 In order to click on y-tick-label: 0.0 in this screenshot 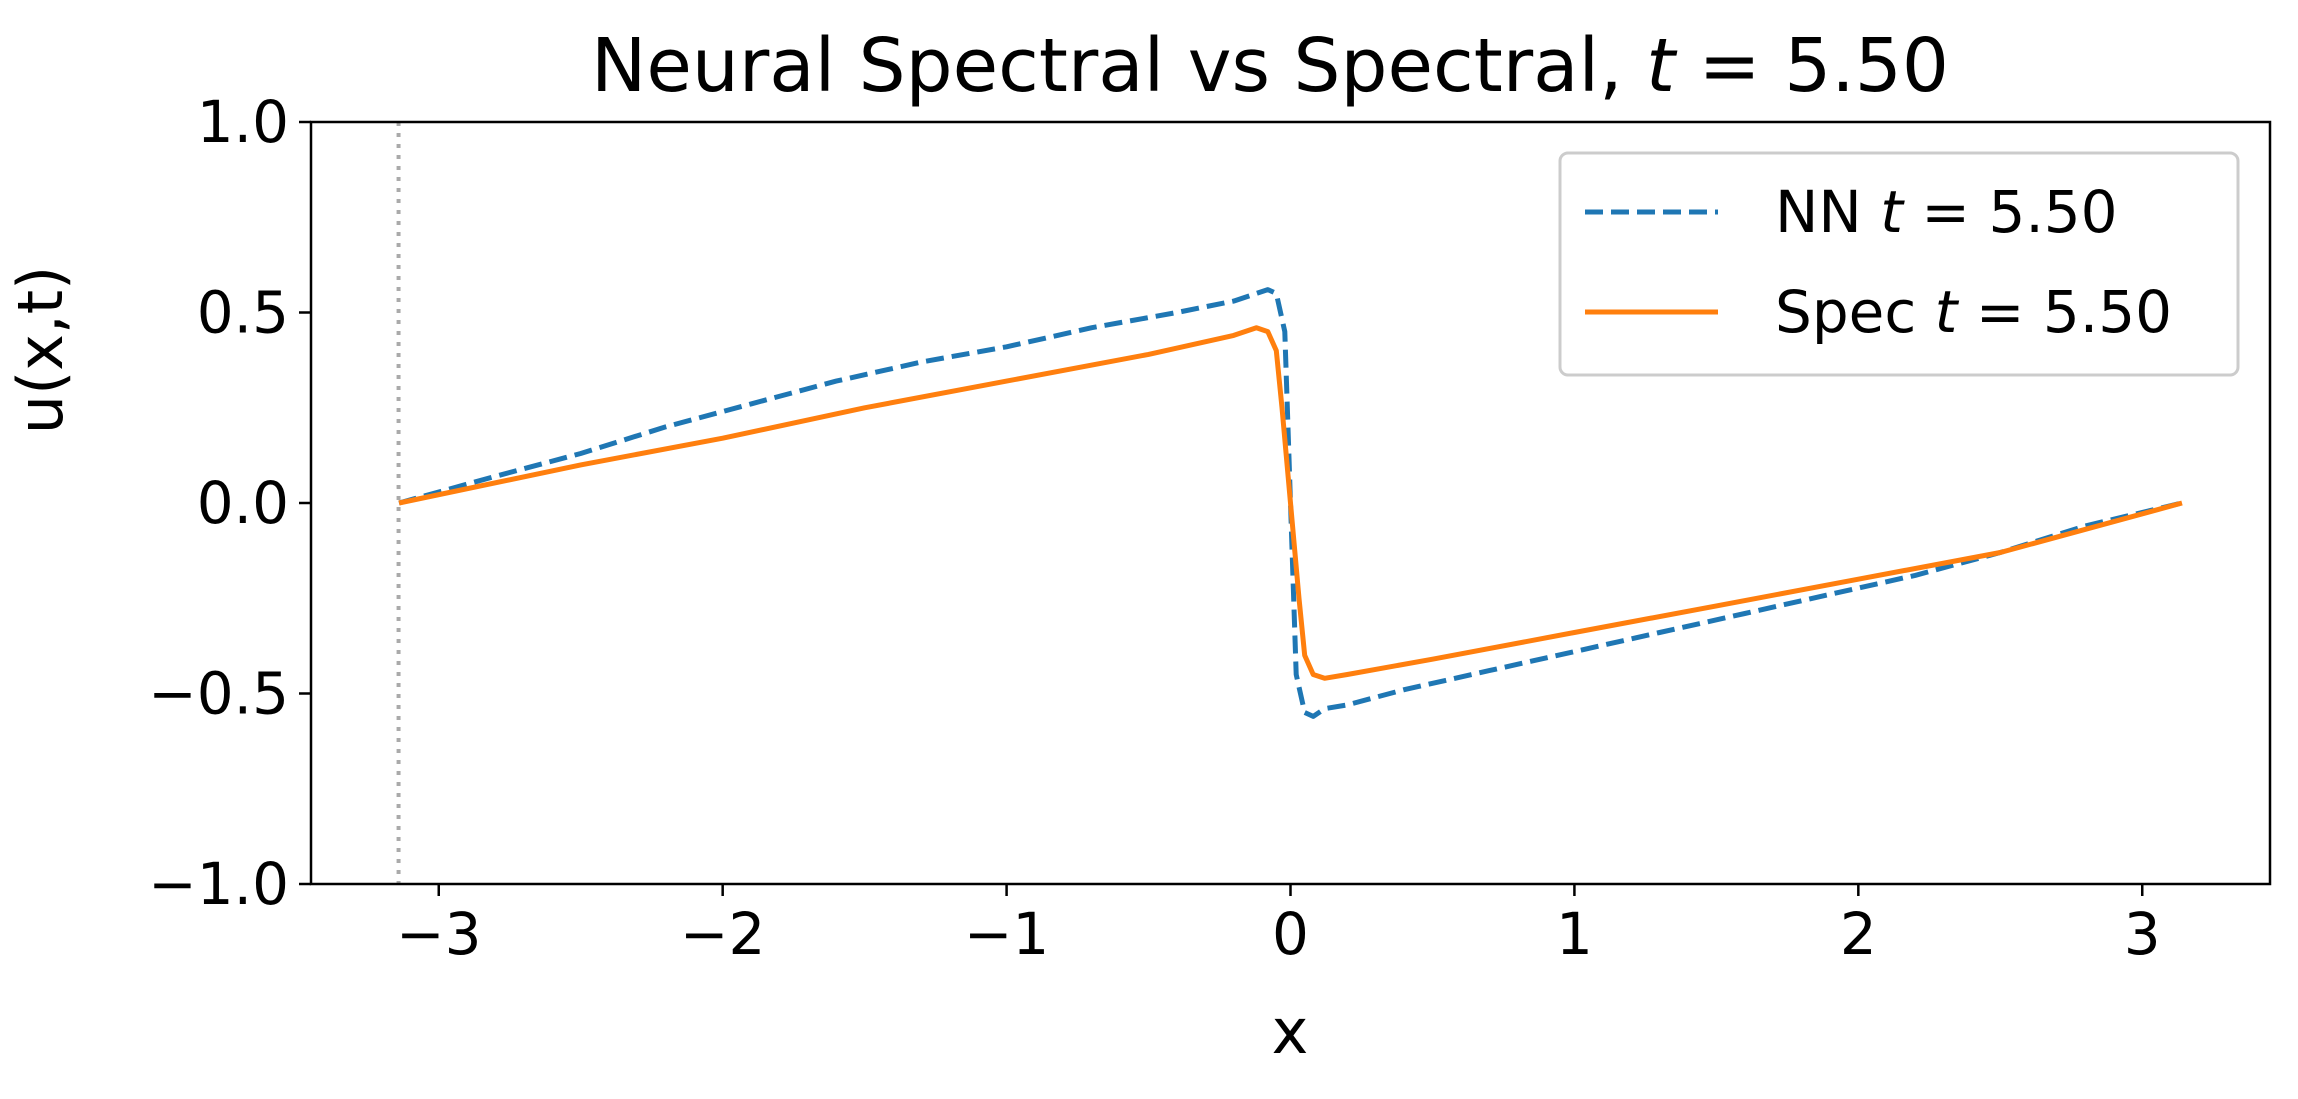, I will do `click(243, 503)`.